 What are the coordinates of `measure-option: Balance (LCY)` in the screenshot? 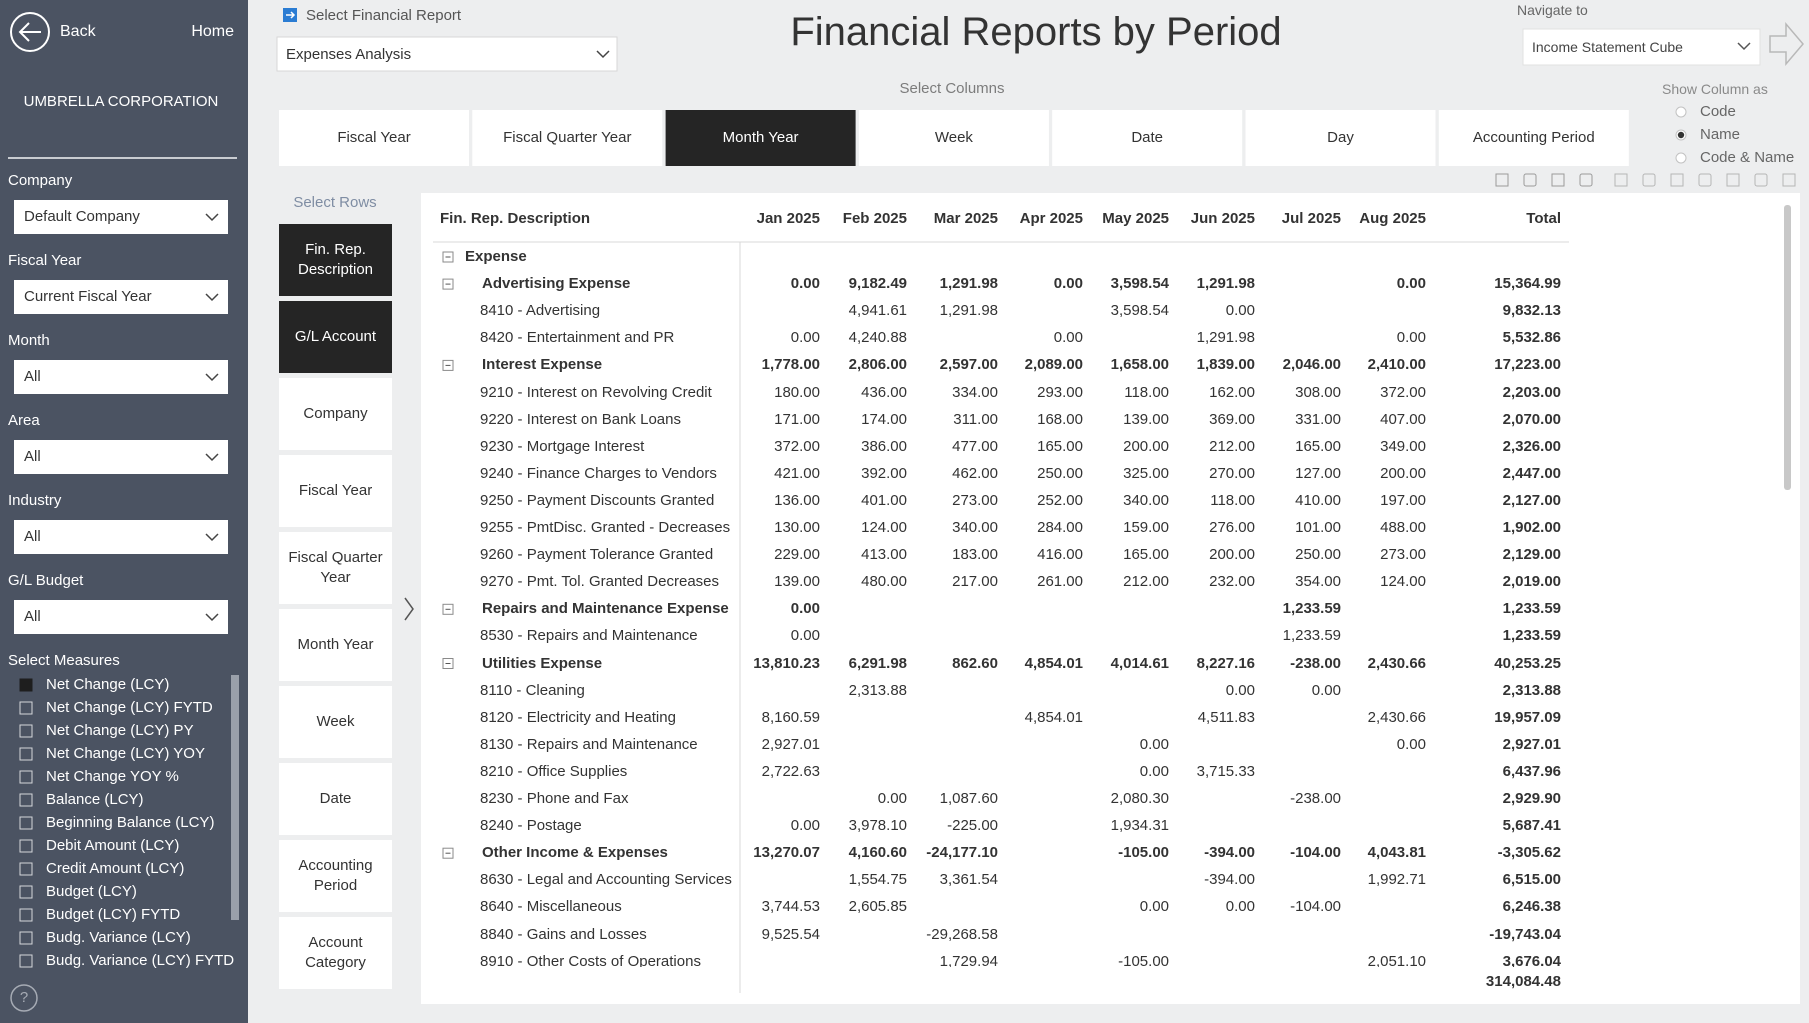 It's located at (95, 799).